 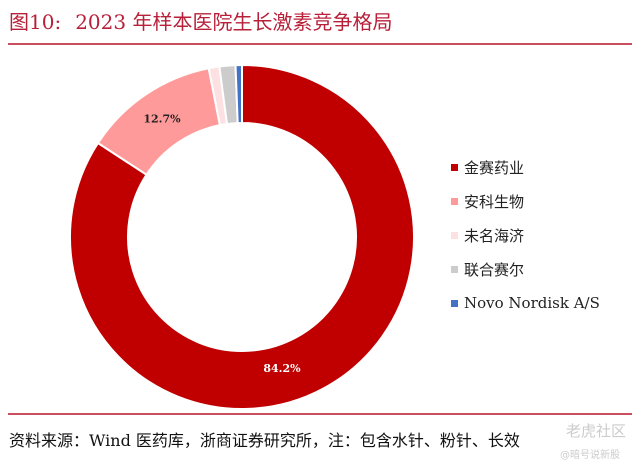 I want to click on watermark-logo: 老虎社区, so click(x=596, y=431).